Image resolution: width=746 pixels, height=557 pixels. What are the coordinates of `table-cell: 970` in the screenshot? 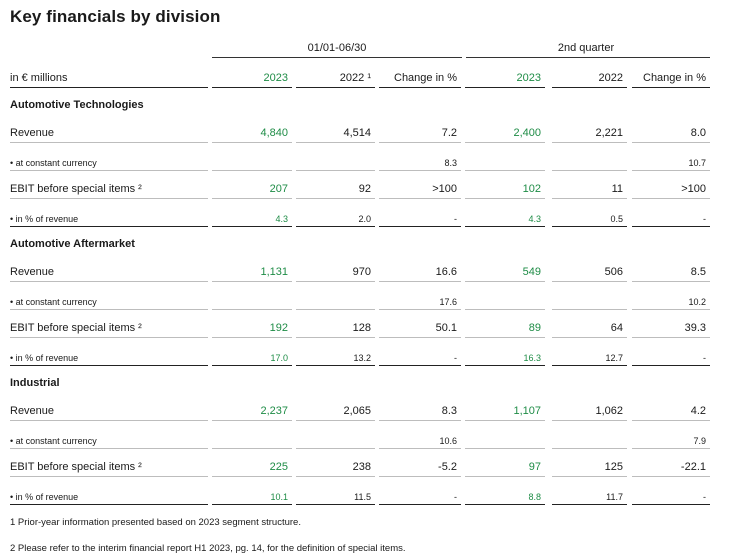 It's located at (361, 272).